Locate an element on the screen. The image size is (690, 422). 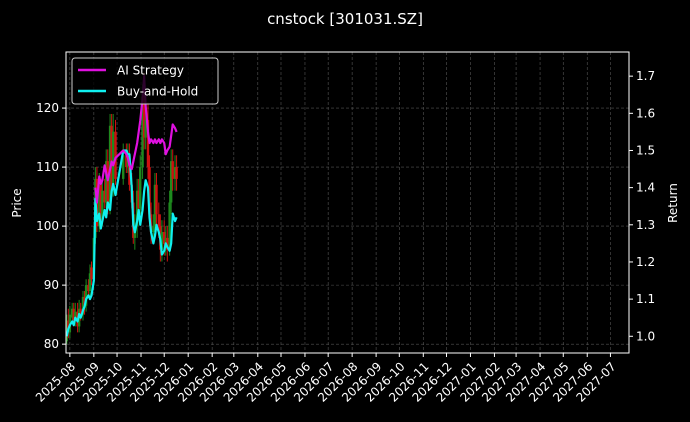
line-series is located at coordinates (121, 206).